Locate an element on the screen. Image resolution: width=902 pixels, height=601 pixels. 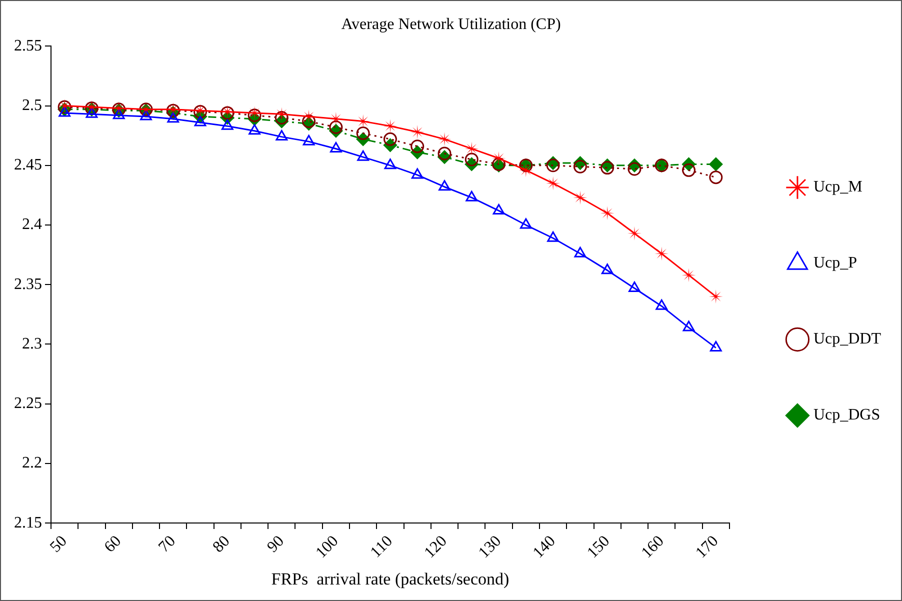
x-tick-label: 90 is located at coordinates (276, 544).